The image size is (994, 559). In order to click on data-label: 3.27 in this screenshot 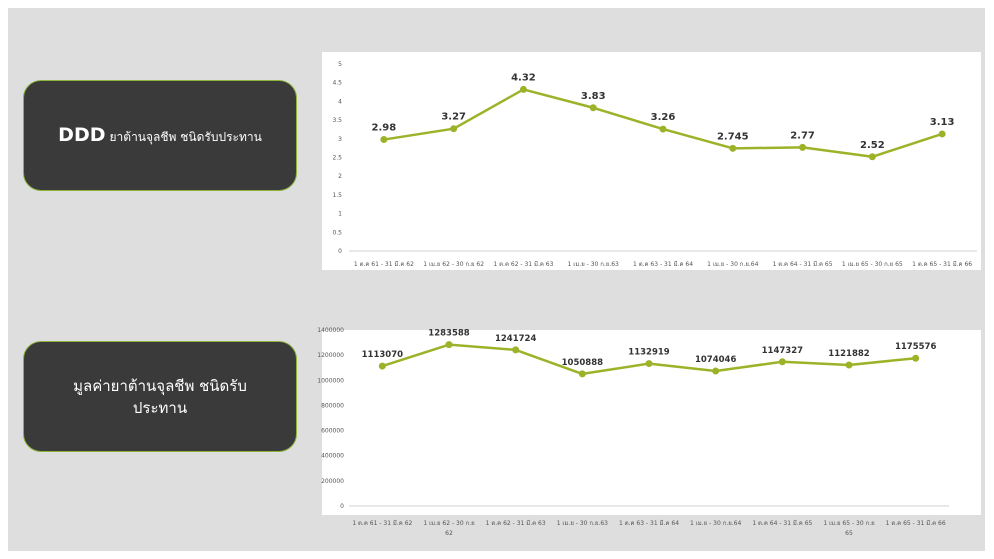, I will do `click(453, 117)`.